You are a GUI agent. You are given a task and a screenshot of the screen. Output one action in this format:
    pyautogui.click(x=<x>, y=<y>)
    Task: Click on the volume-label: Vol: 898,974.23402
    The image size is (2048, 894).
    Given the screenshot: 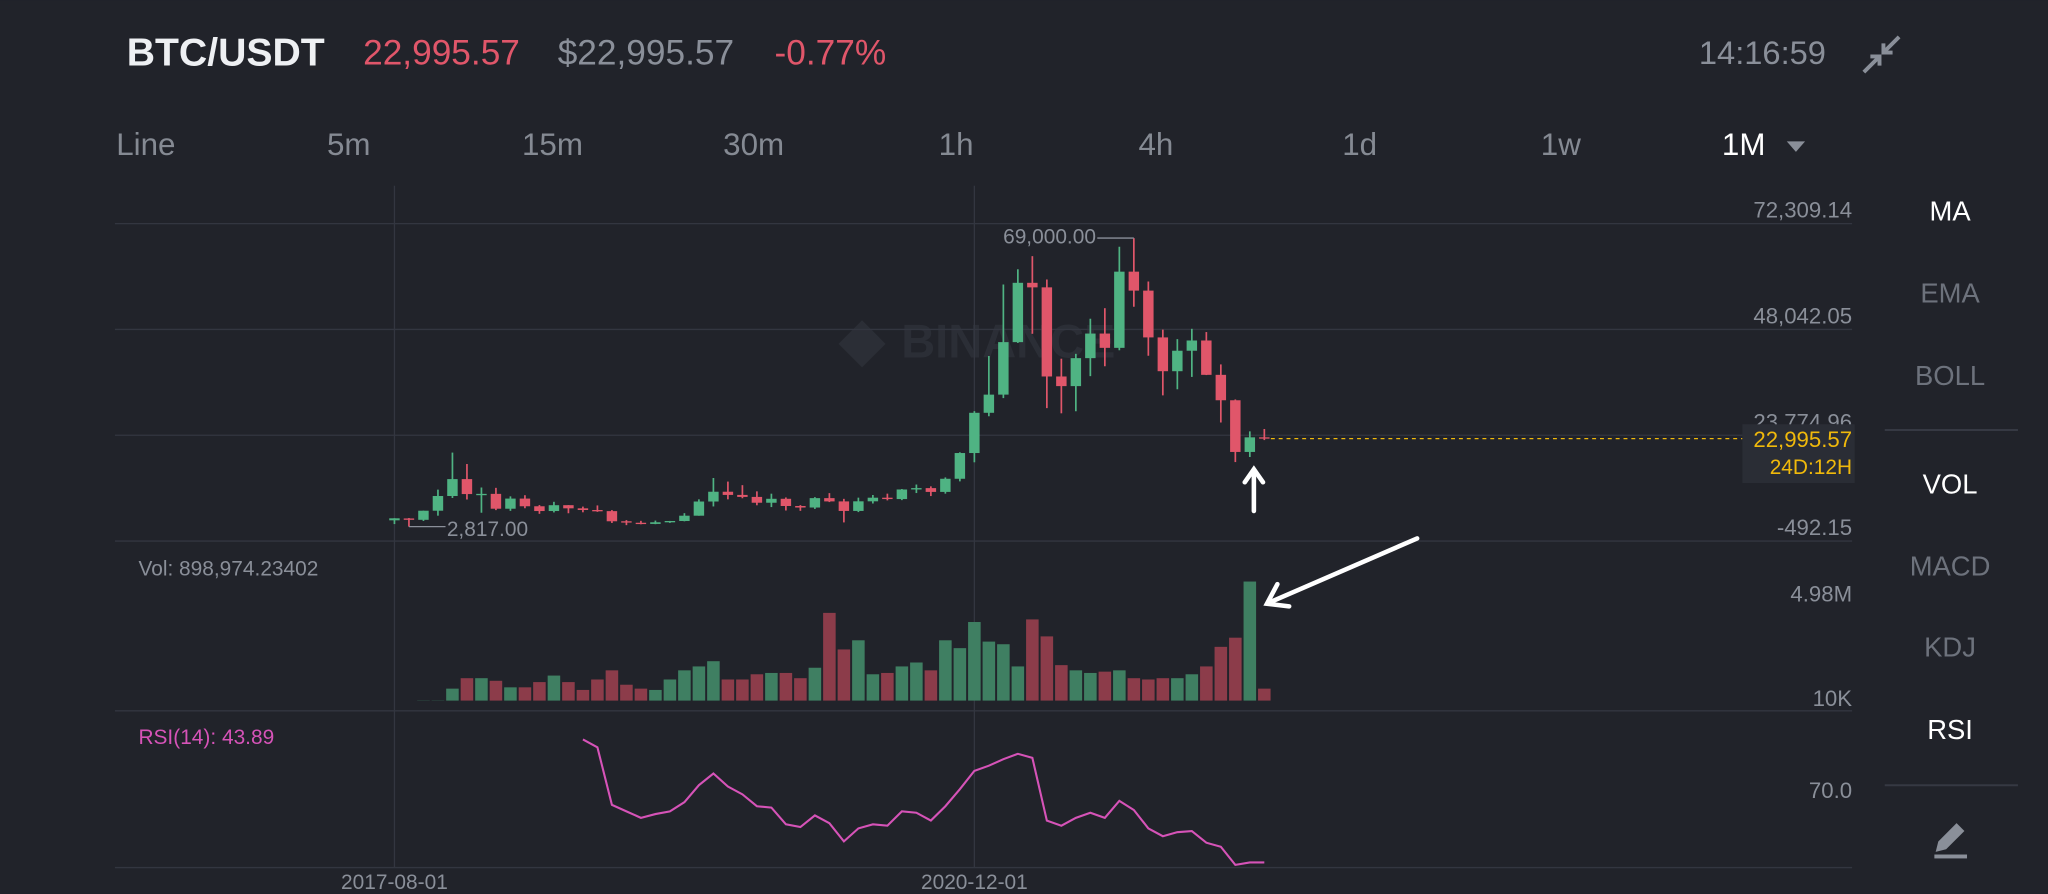 What is the action you would take?
    pyautogui.click(x=228, y=568)
    